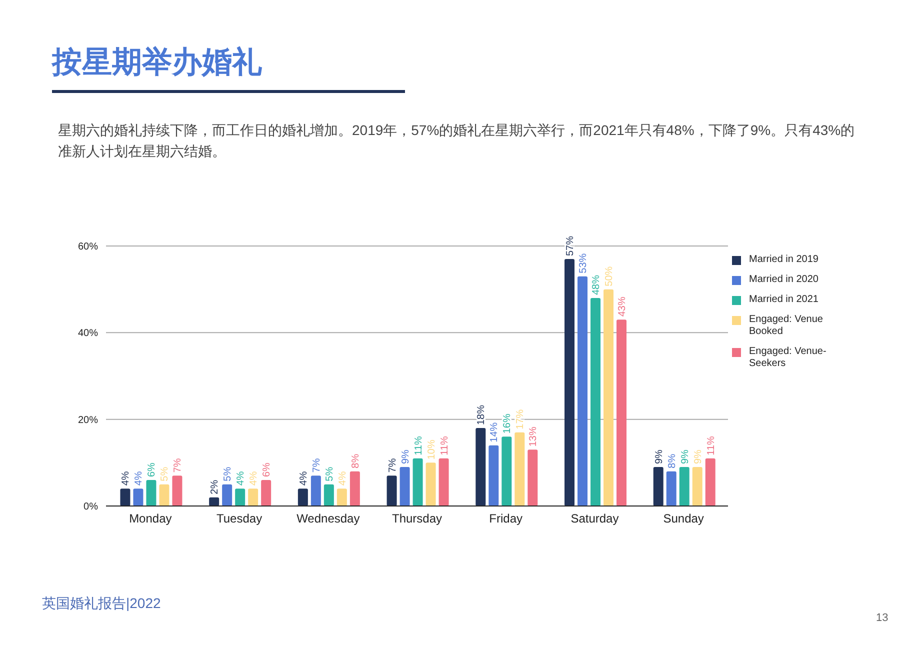  What do you see at coordinates (534, 436) in the screenshot?
I see `data-label: 13%` at bounding box center [534, 436].